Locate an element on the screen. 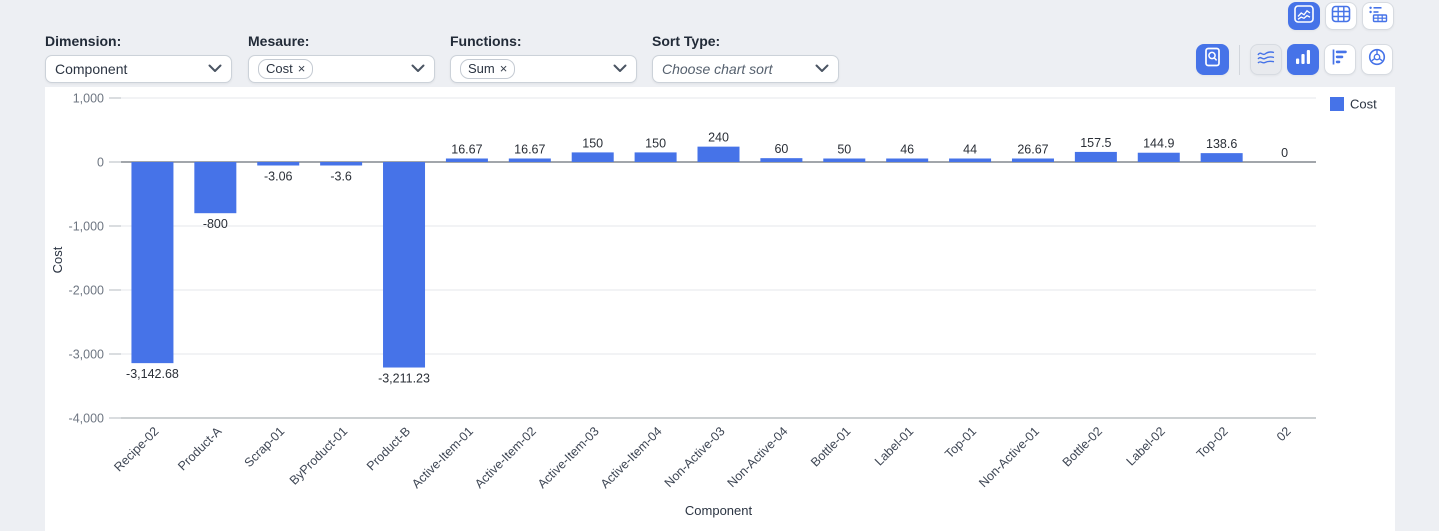 The image size is (1439, 531). data-grid-icon is located at coordinates (1341, 16).